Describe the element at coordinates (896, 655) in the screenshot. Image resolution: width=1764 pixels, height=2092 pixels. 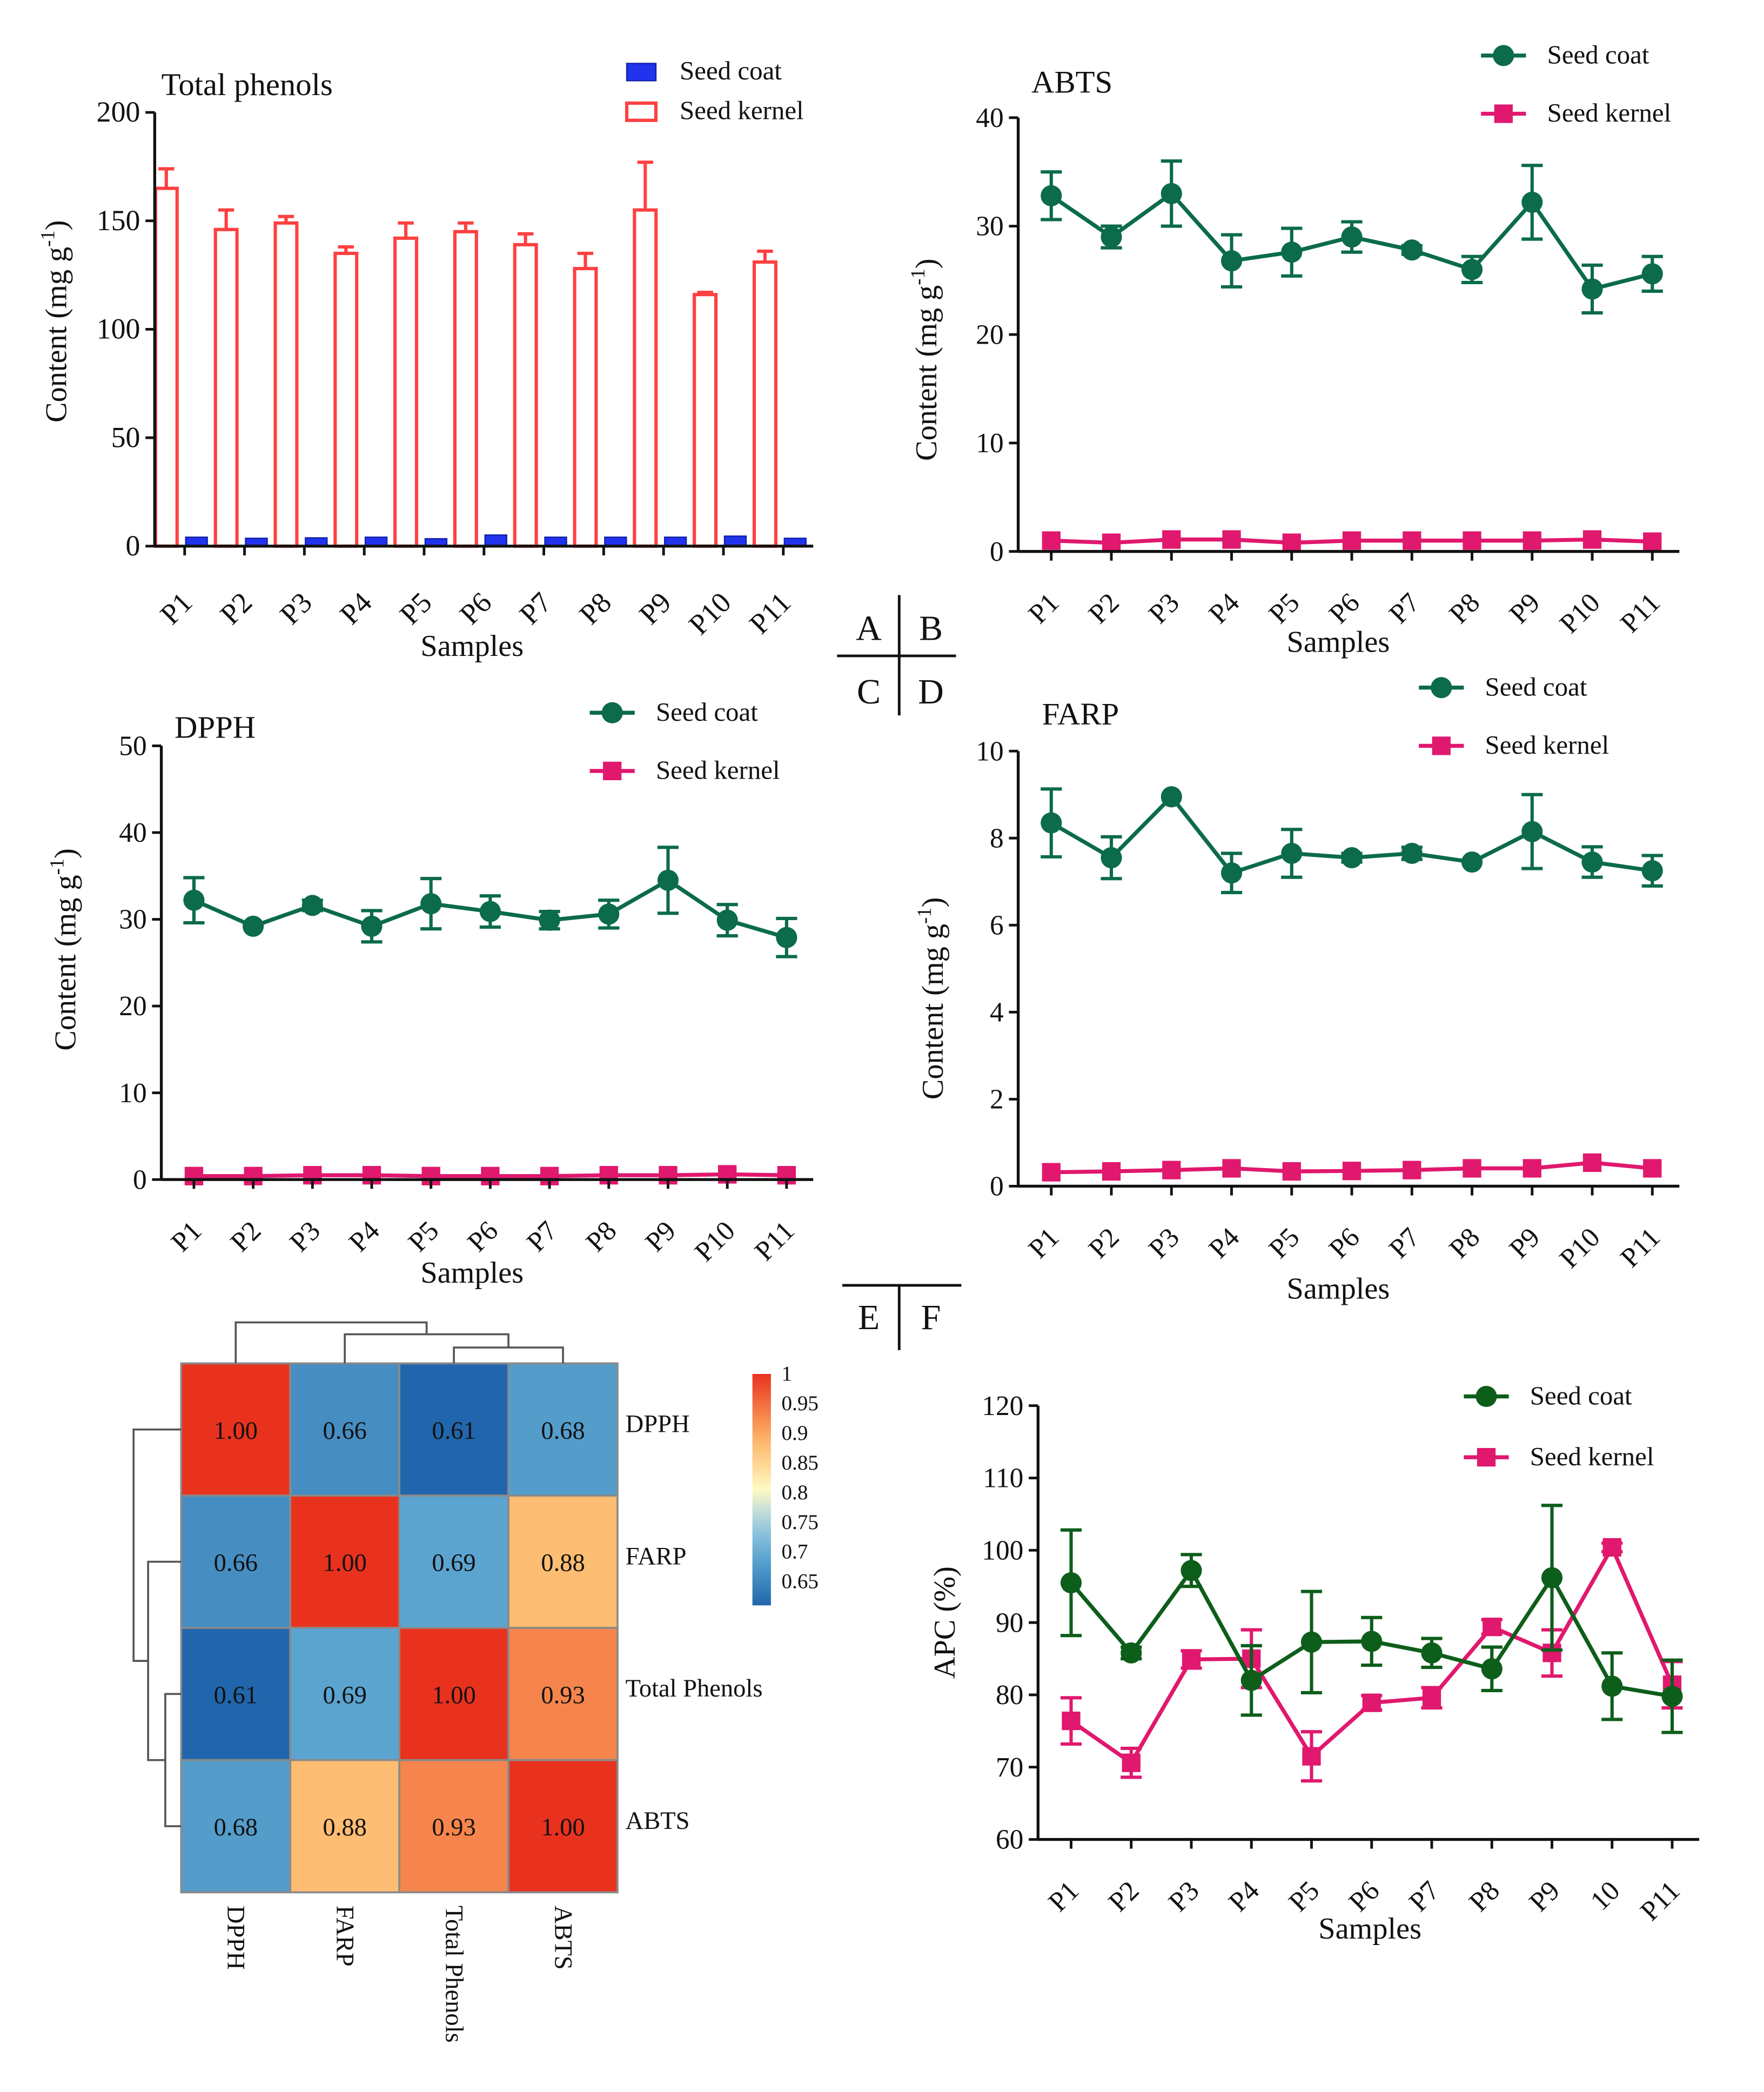
I see `panel-label-cross-top: A B C D` at that location.